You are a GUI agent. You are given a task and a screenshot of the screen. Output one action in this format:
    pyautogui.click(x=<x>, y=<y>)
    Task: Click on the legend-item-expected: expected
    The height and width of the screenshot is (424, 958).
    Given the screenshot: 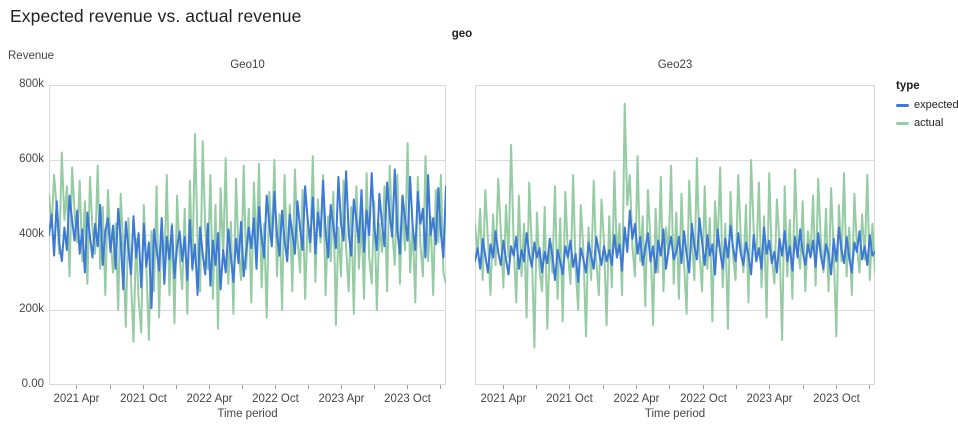 What is the action you would take?
    pyautogui.click(x=927, y=105)
    